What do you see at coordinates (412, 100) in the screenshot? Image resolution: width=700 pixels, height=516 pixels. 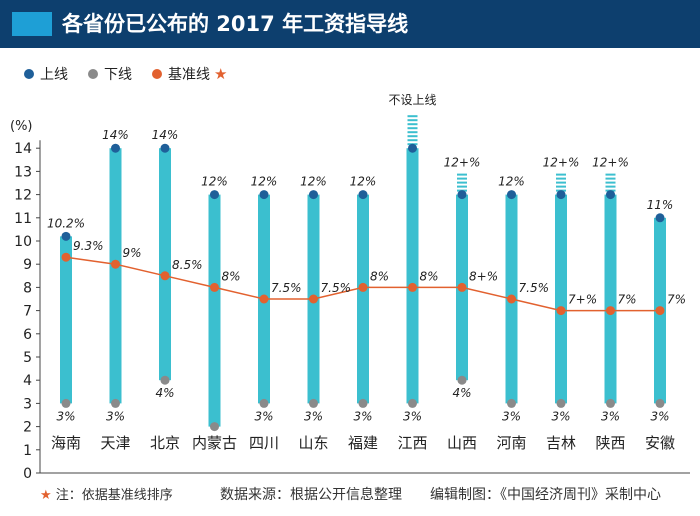 I see `annotation-label: 不设上线` at bounding box center [412, 100].